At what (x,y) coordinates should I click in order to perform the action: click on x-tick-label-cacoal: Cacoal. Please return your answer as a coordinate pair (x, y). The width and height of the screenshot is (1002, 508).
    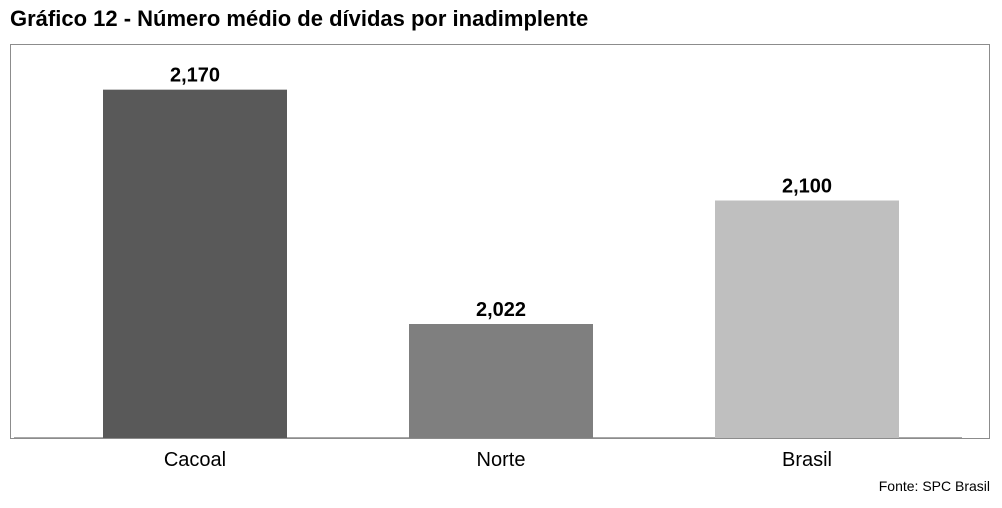
    Looking at the image, I should click on (195, 460).